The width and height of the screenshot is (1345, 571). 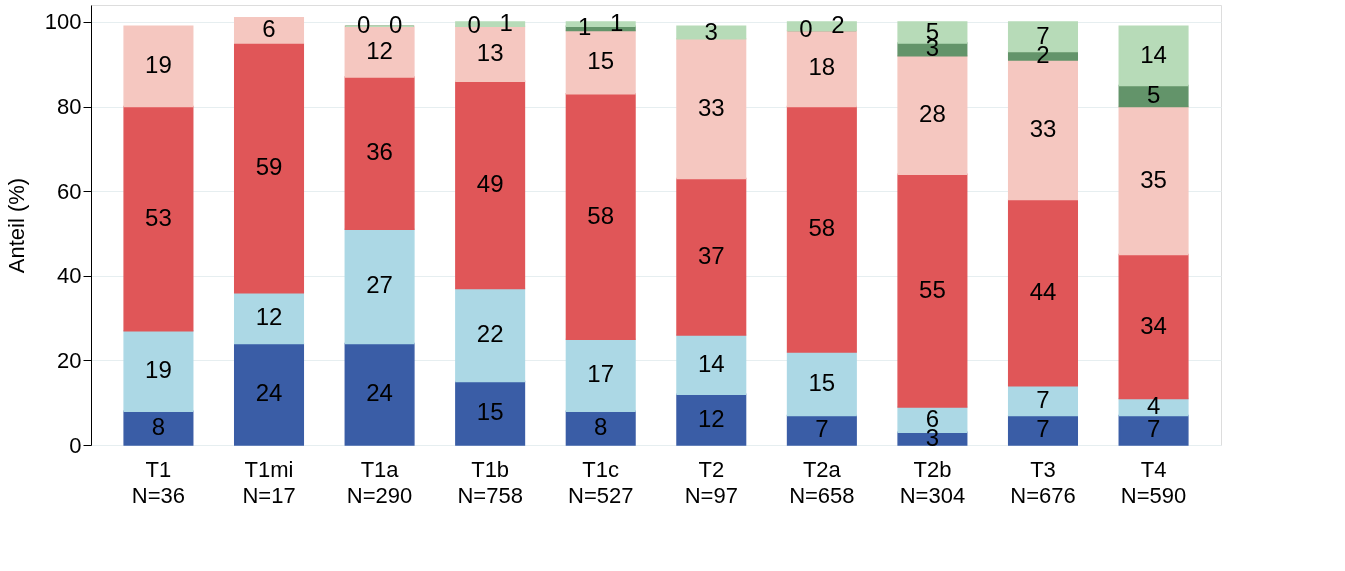 I want to click on y-tick-label: 60, so click(x=69, y=191).